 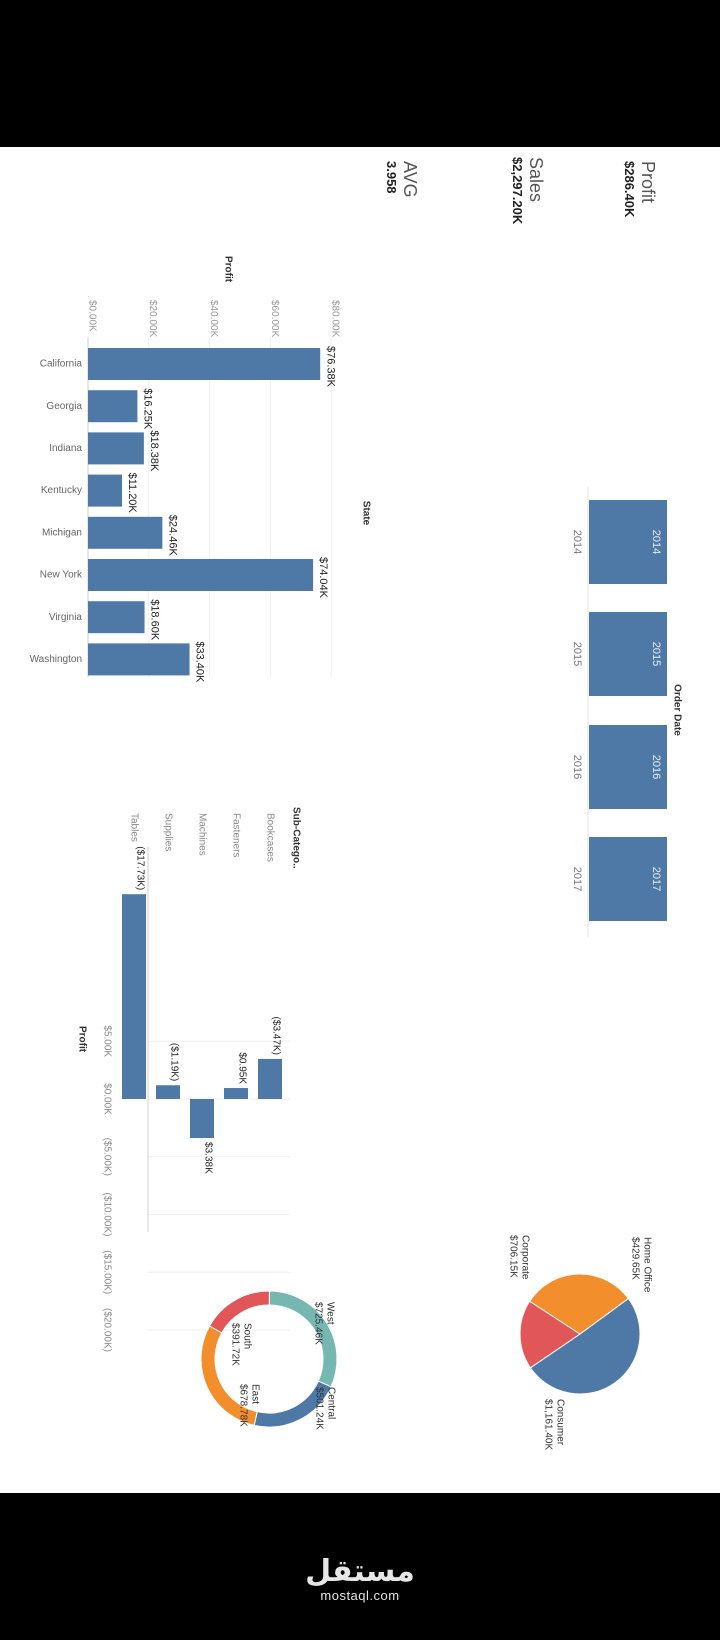 I want to click on state-value-label: $33.40K, so click(x=200, y=662).